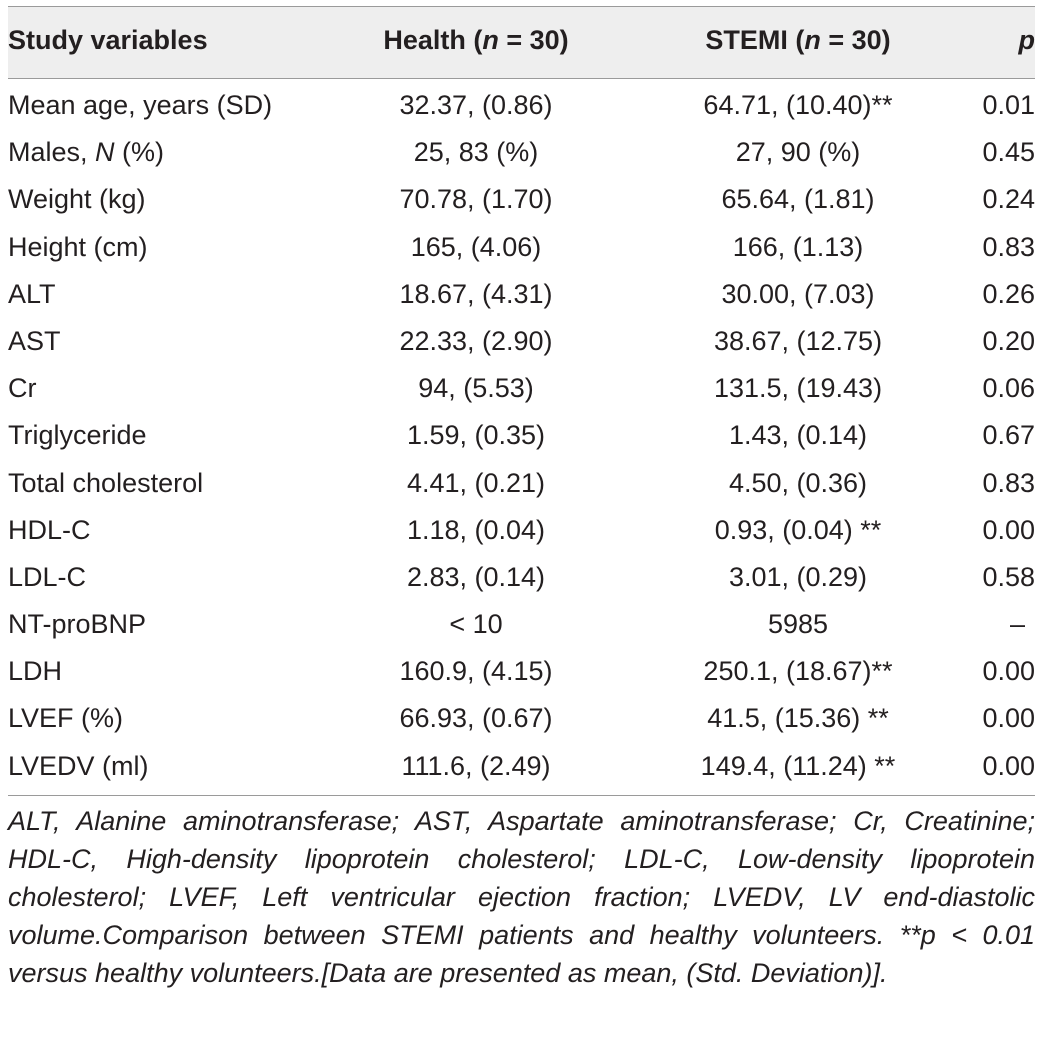  What do you see at coordinates (798, 199) in the screenshot?
I see `row-stemi: 65.64, (1.81)` at bounding box center [798, 199].